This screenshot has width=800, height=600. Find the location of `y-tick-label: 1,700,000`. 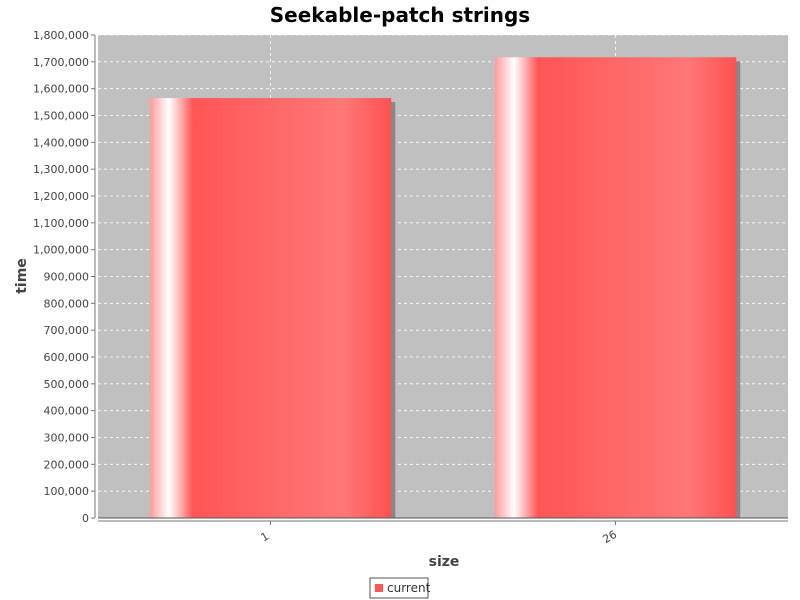

y-tick-label: 1,700,000 is located at coordinates (61, 62).